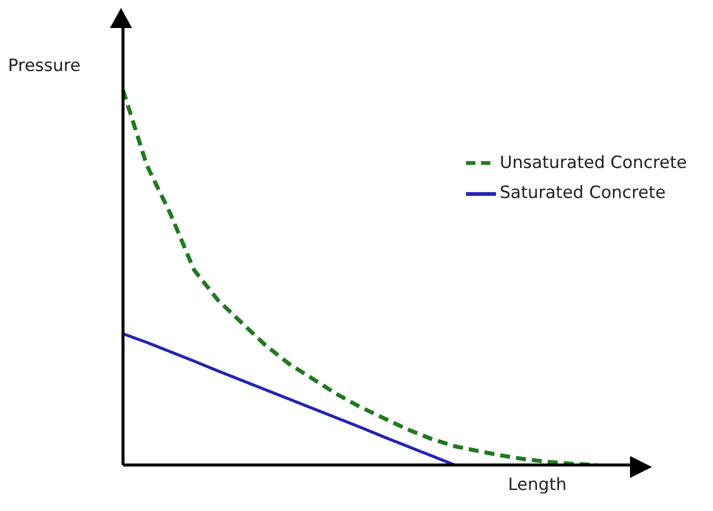 The height and width of the screenshot is (511, 713). Describe the element at coordinates (583, 193) in the screenshot. I see `legend-label: Saturated Concrete` at that location.